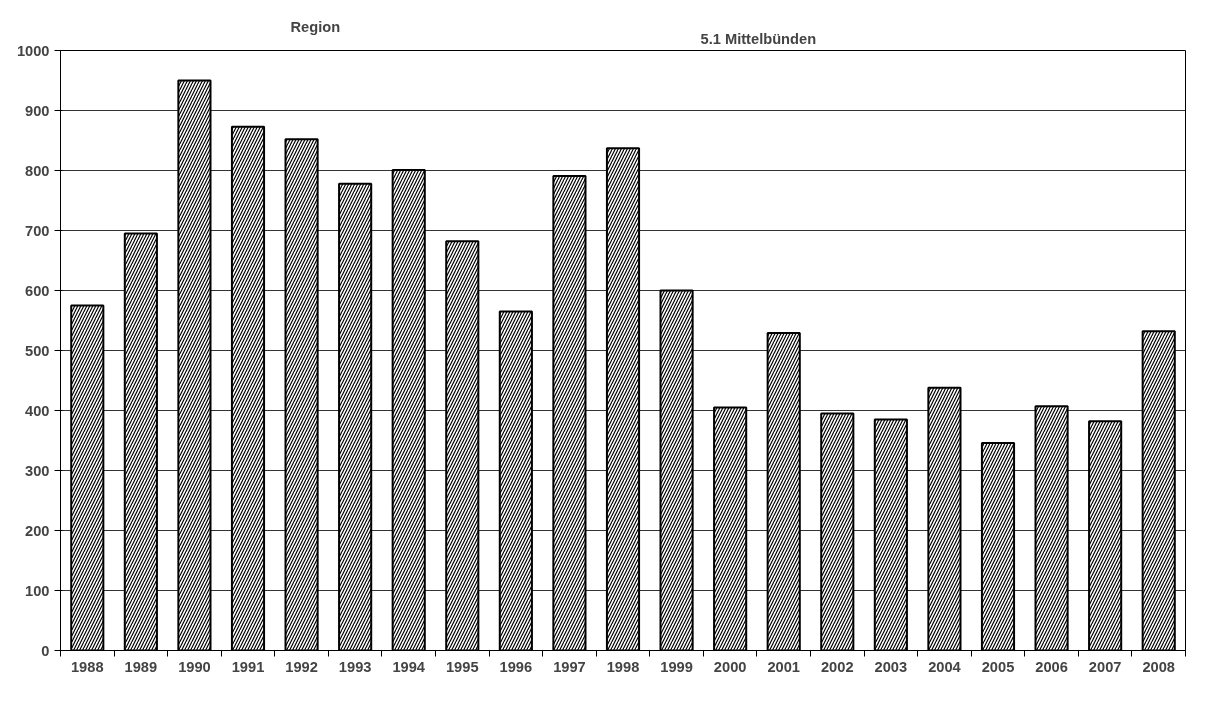 Image resolution: width=1221 pixels, height=701 pixels. I want to click on x-tick-label: 1992, so click(301, 666).